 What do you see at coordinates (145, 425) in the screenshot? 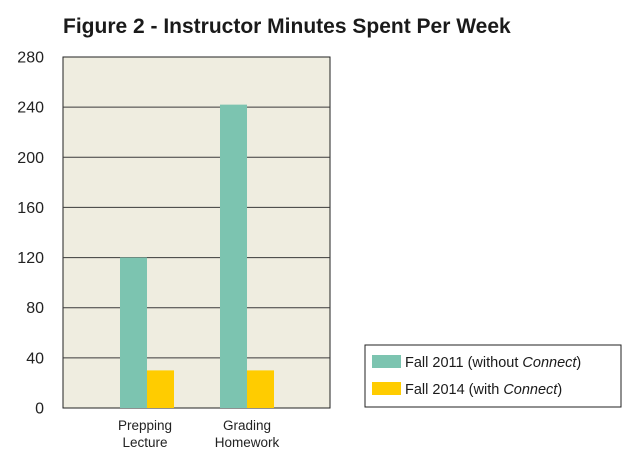
I see `x-category-label: Prepping` at bounding box center [145, 425].